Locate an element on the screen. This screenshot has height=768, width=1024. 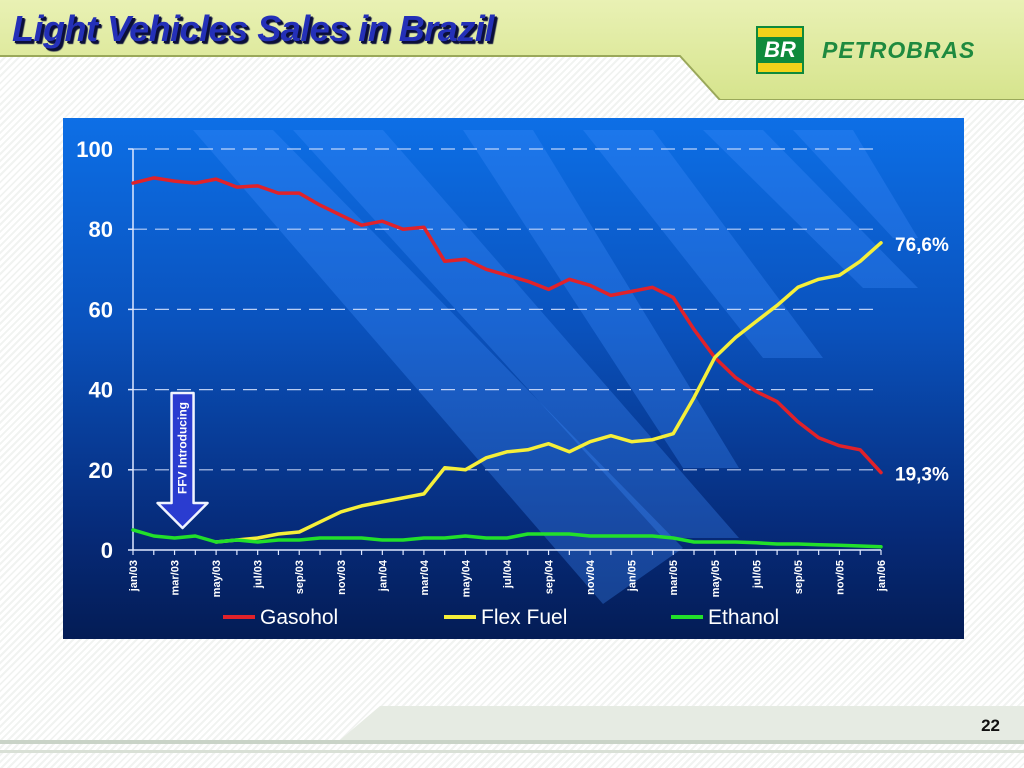
x-tick-label-nov-04: nov/04 is located at coordinates (591, 577).